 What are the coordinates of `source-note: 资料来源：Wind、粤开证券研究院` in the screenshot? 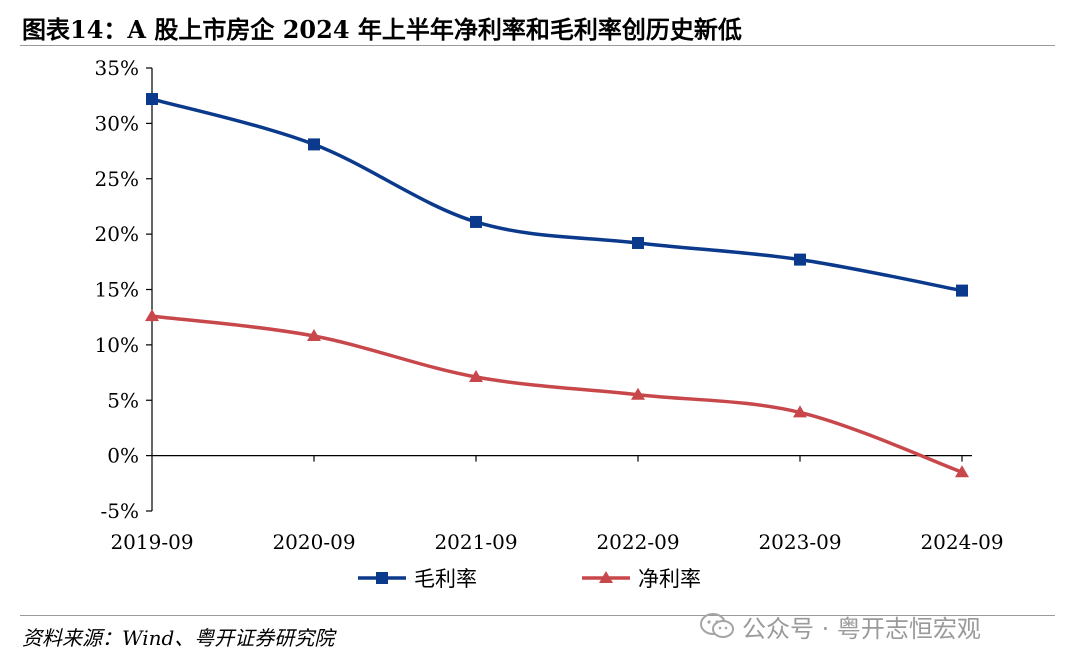 It's located at (178, 638).